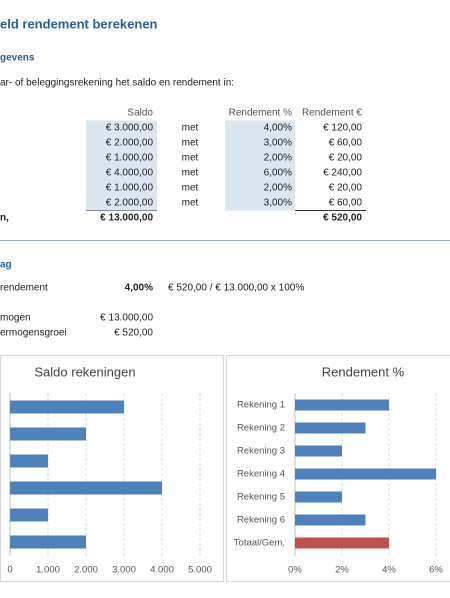  What do you see at coordinates (124, 570) in the screenshot?
I see `x-tick-label: 3.000` at bounding box center [124, 570].